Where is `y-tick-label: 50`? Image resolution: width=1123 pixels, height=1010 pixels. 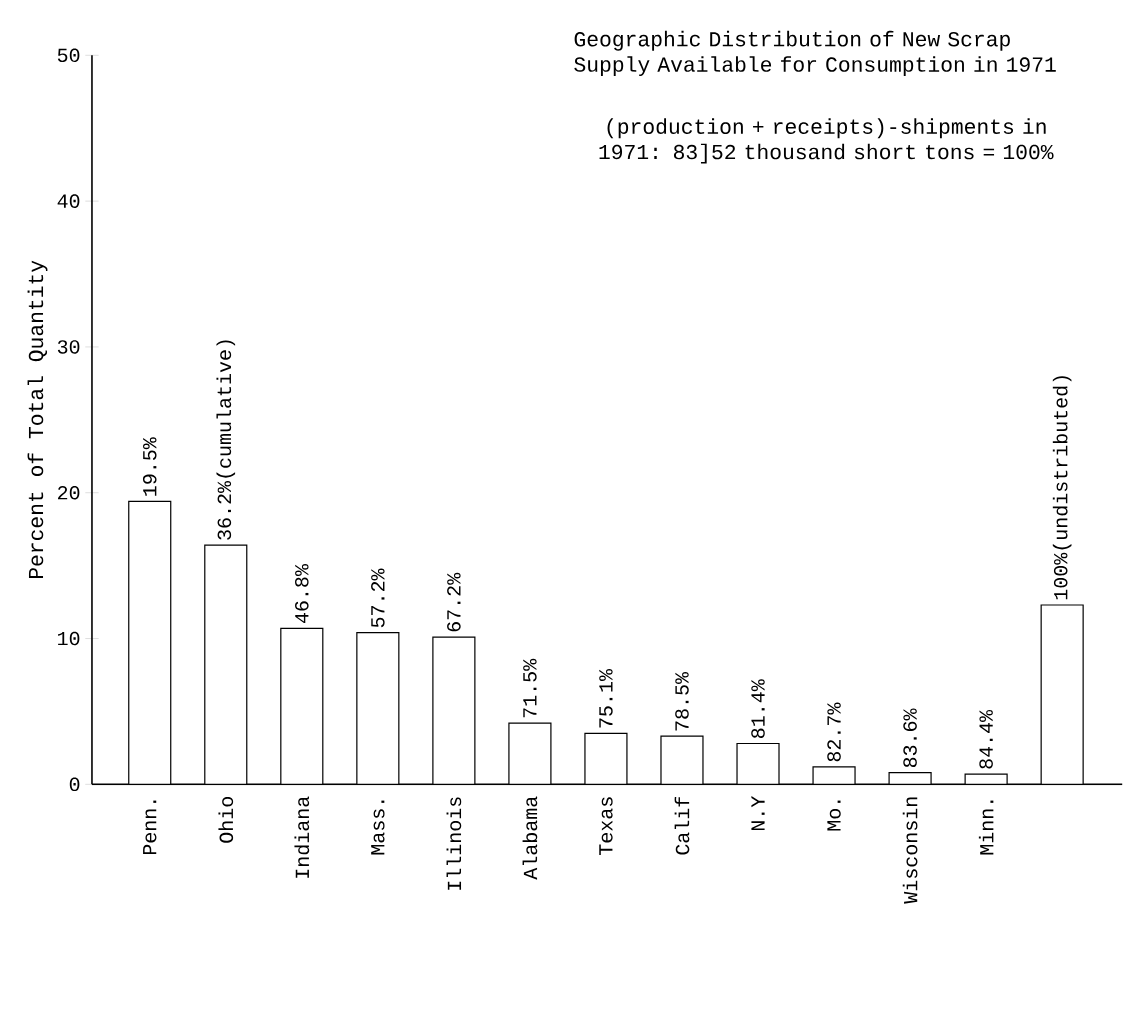 y-tick-label: 50 is located at coordinates (68, 55).